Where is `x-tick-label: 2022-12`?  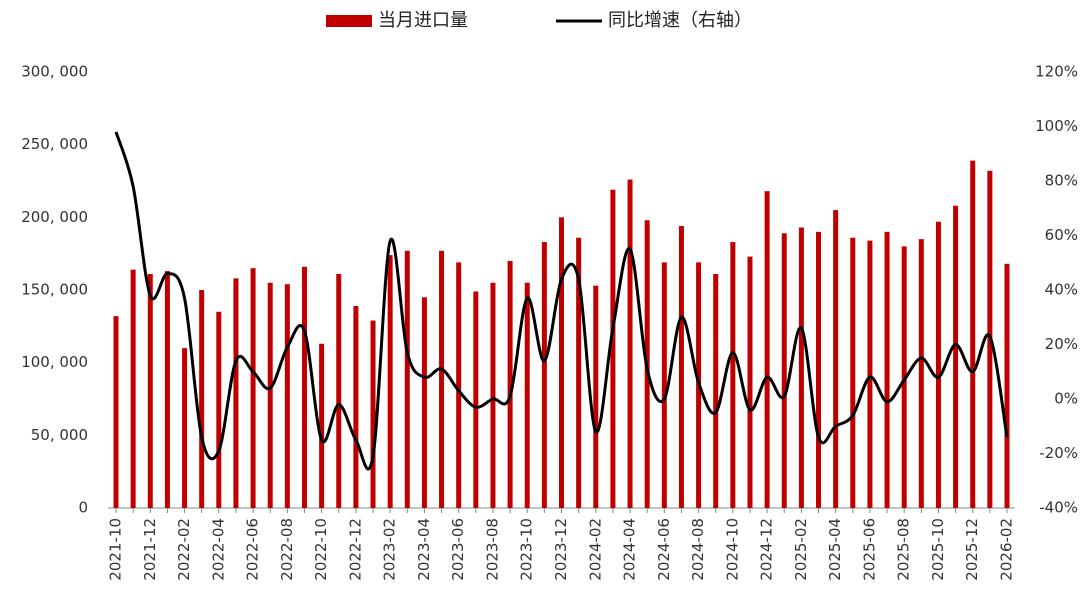 x-tick-label: 2022-12 is located at coordinates (355, 549).